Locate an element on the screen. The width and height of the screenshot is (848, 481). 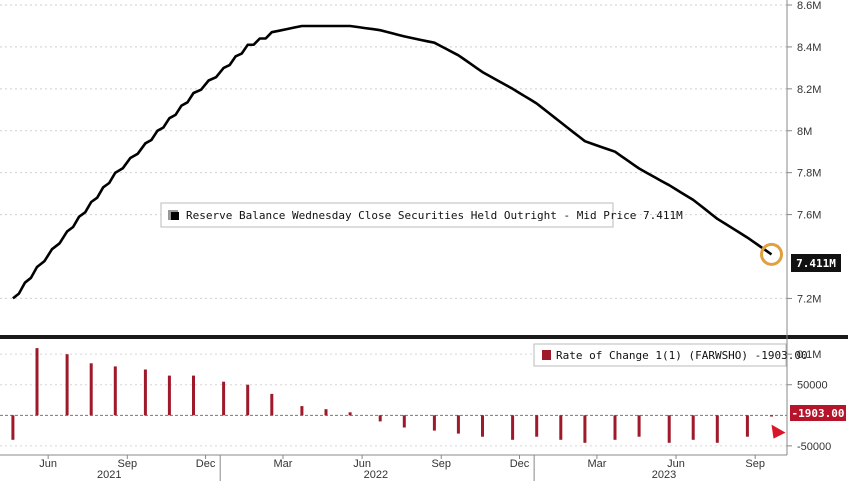
lower-badge-bg is located at coordinates (818, 413).